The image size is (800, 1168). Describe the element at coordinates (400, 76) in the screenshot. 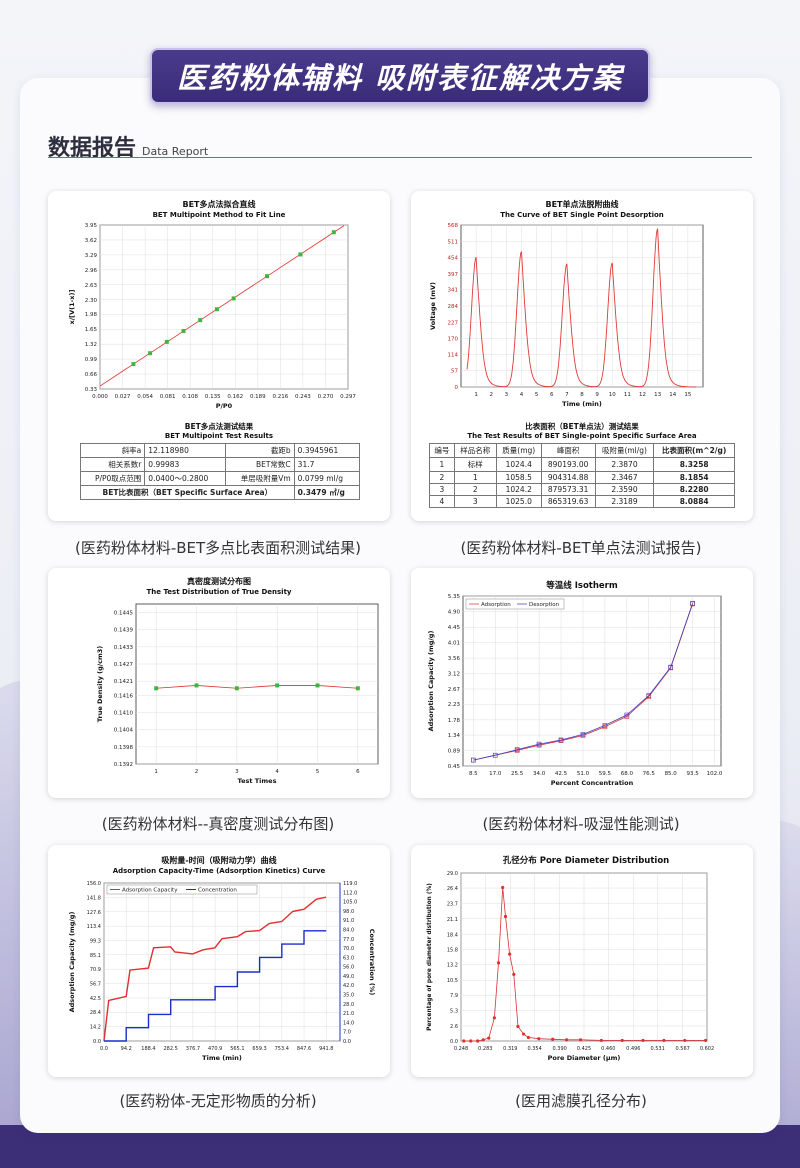

I see `banner: 医药粉体辅料 吸附表征解决方案` at that location.